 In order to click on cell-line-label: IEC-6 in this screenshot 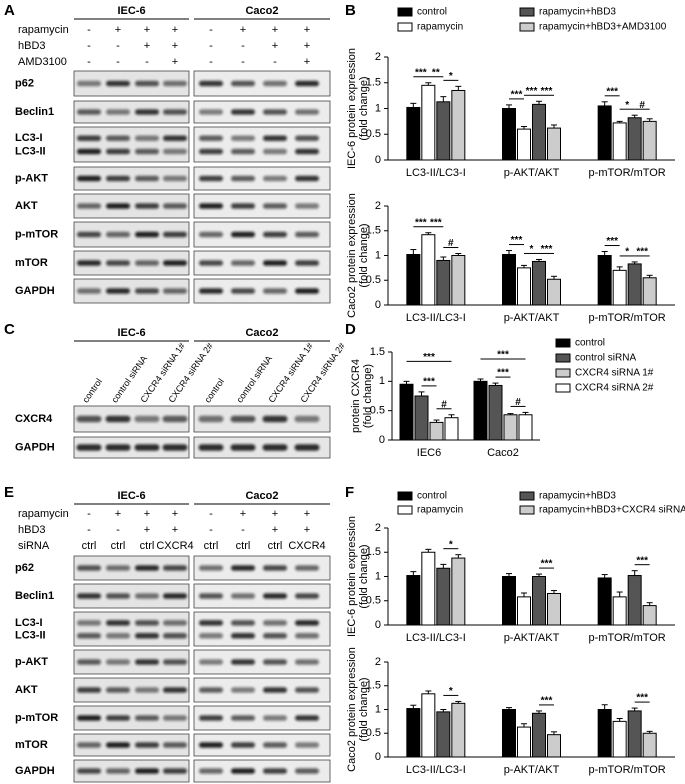, I will do `click(131, 496)`.